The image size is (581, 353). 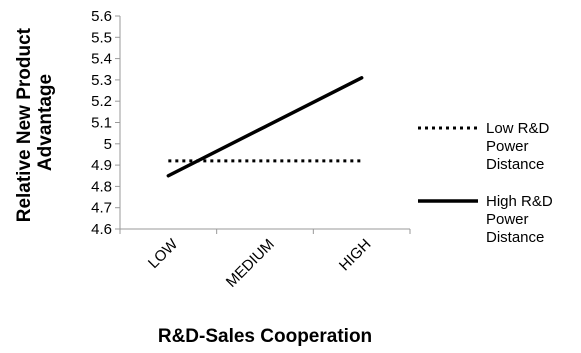 I want to click on x-tick-label: MEDIUM, so click(x=250, y=263).